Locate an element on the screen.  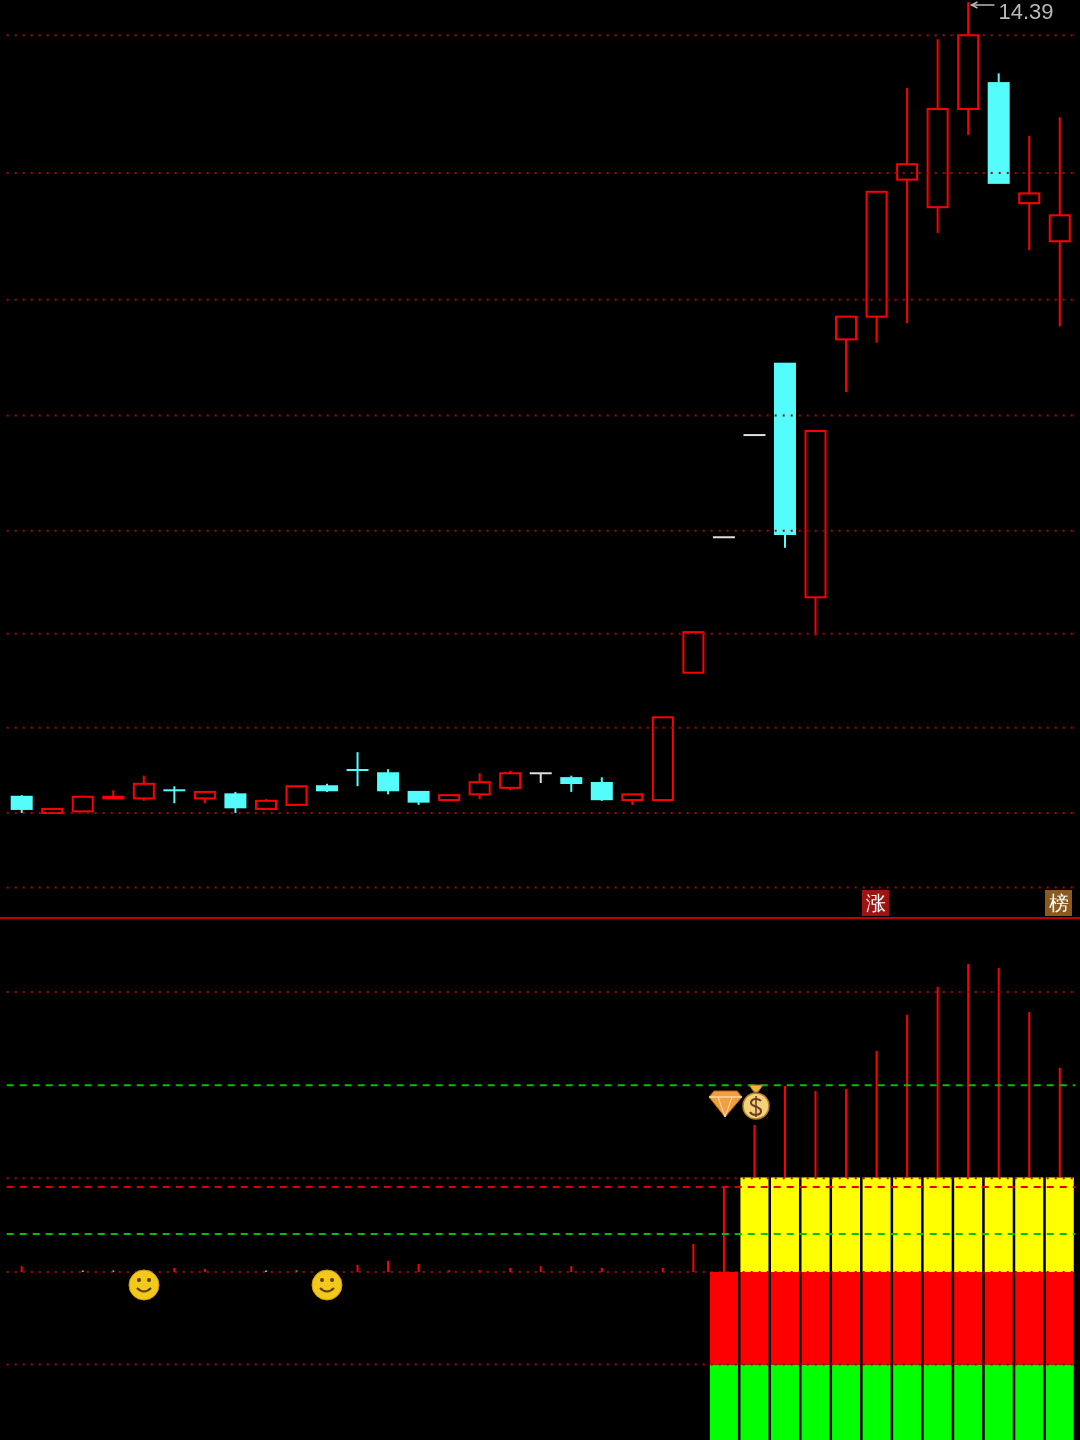
annotation: 14.39 is located at coordinates (1026, 12).